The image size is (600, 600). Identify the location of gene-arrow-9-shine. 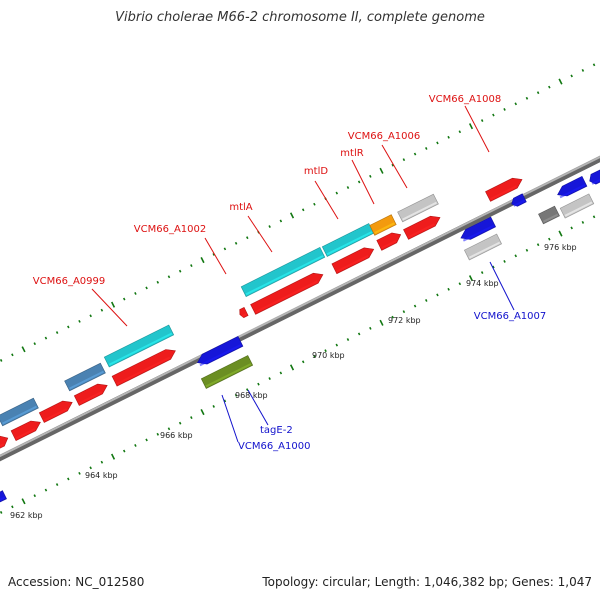
(421, 231).